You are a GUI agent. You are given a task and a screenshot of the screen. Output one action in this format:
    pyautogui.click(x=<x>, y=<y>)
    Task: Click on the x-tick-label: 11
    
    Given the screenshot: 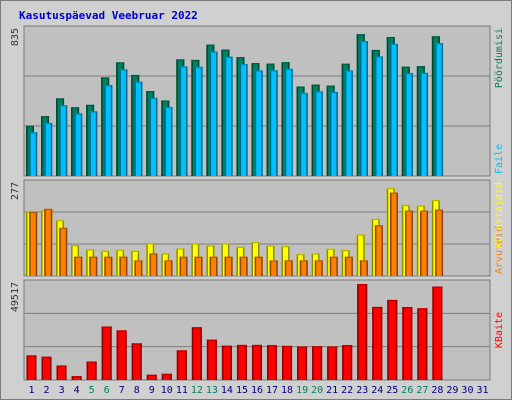 What is the action you would take?
    pyautogui.click(x=182, y=390)
    